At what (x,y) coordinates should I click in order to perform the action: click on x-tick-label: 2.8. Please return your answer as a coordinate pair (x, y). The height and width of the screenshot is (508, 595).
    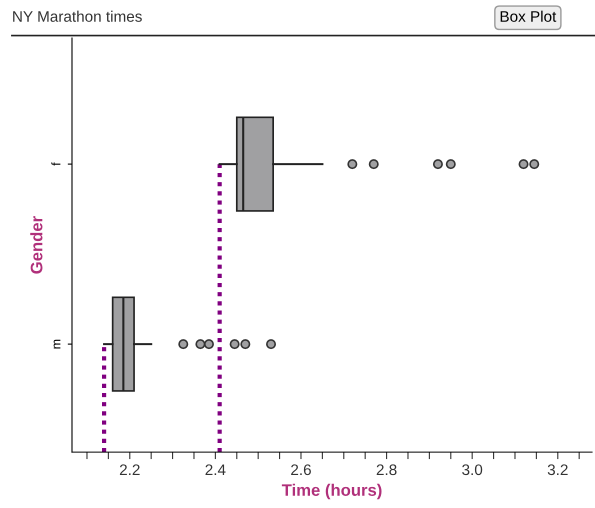
    Looking at the image, I should click on (386, 470).